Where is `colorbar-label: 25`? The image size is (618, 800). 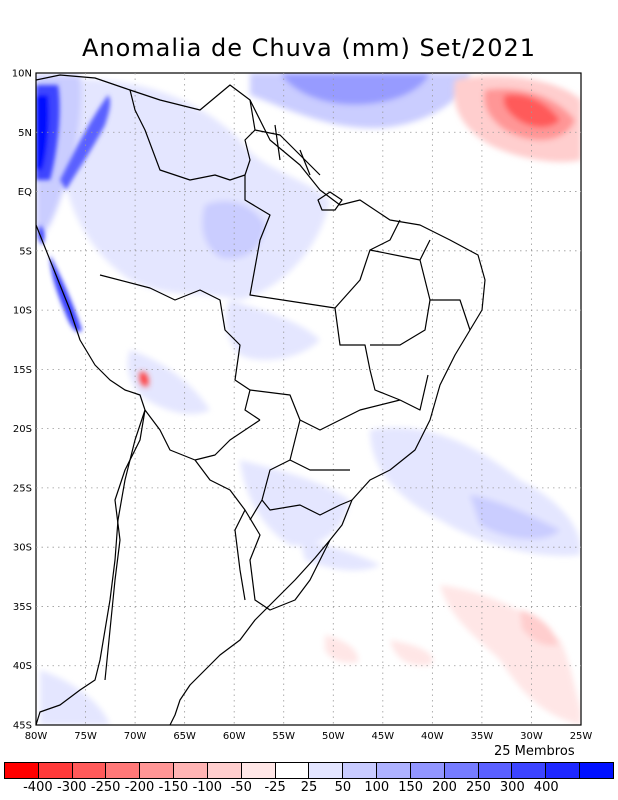 colorbar-label: 25 is located at coordinates (309, 787).